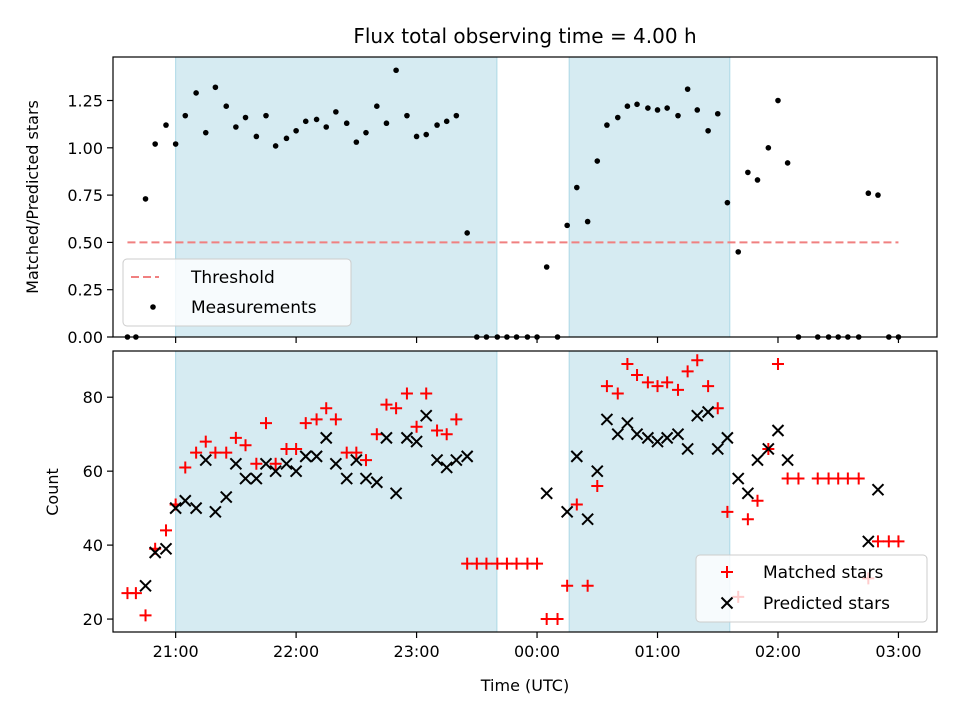 This screenshot has height=720, width=960. Describe the element at coordinates (85, 290) in the screenshot. I see `y-tick-label: 0.25` at that location.